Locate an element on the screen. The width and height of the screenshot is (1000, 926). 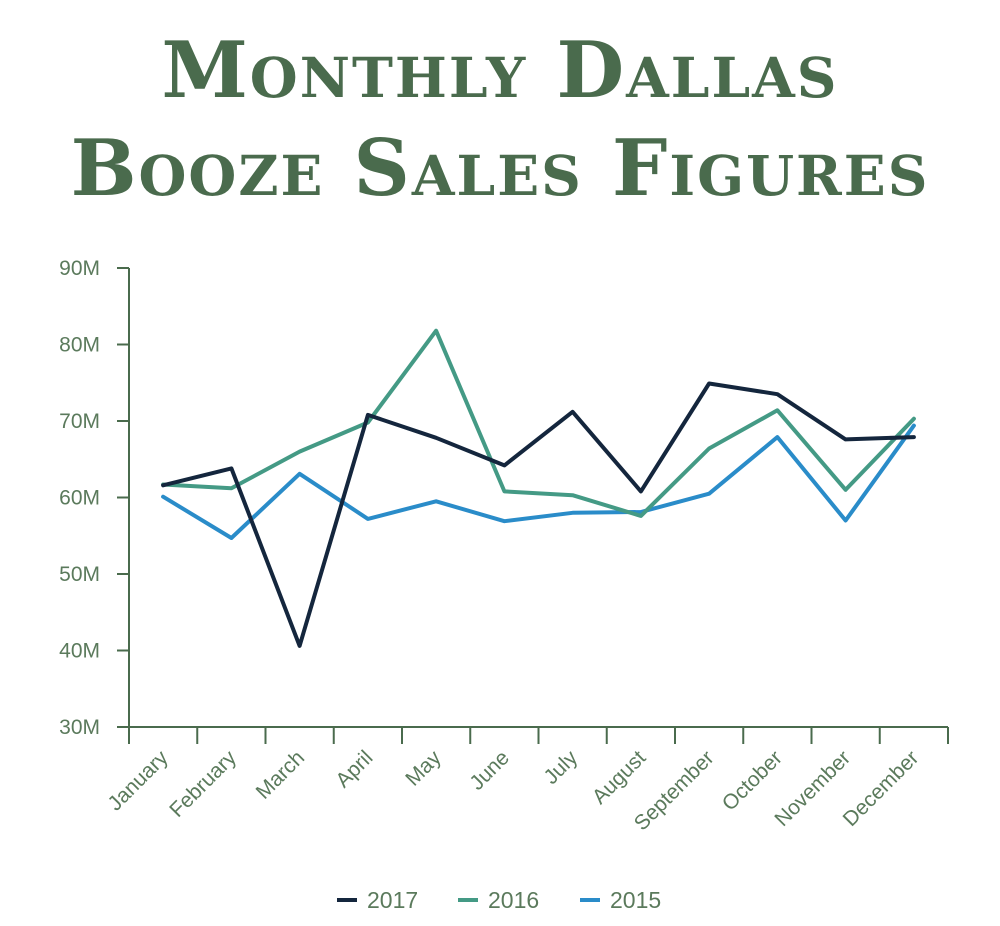
x-tick-label: May is located at coordinates (423, 768).